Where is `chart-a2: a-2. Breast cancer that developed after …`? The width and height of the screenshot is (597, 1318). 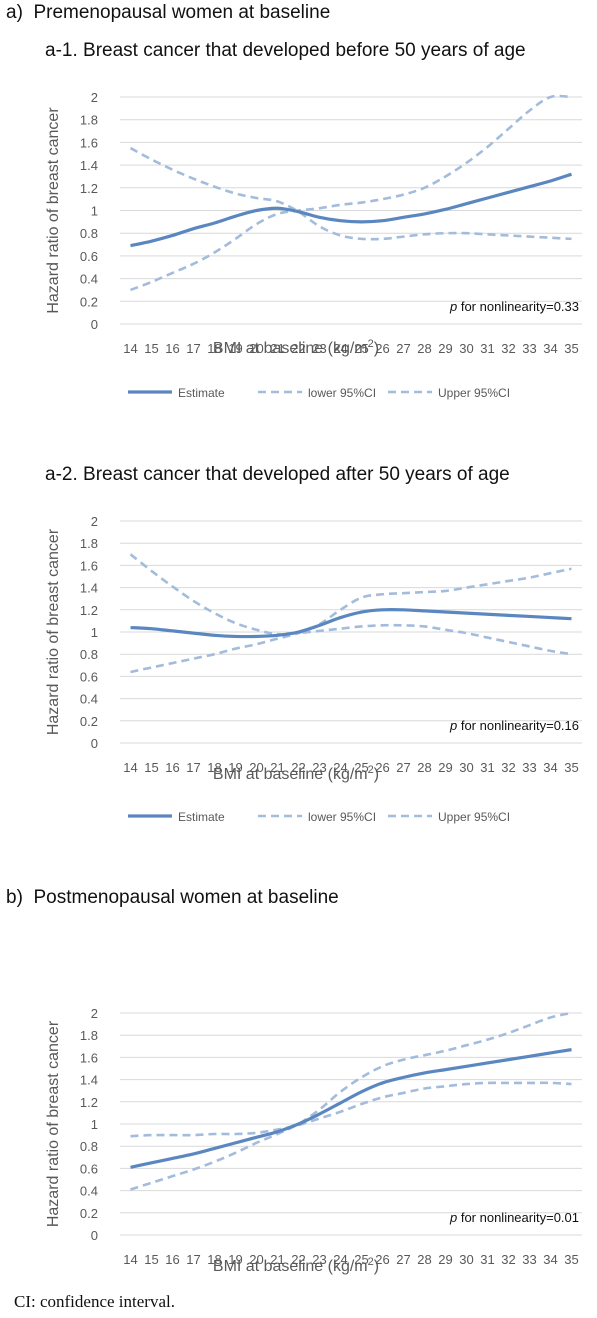
chart-a2: a-2. Breast cancer that developed after … is located at coordinates (277, 474).